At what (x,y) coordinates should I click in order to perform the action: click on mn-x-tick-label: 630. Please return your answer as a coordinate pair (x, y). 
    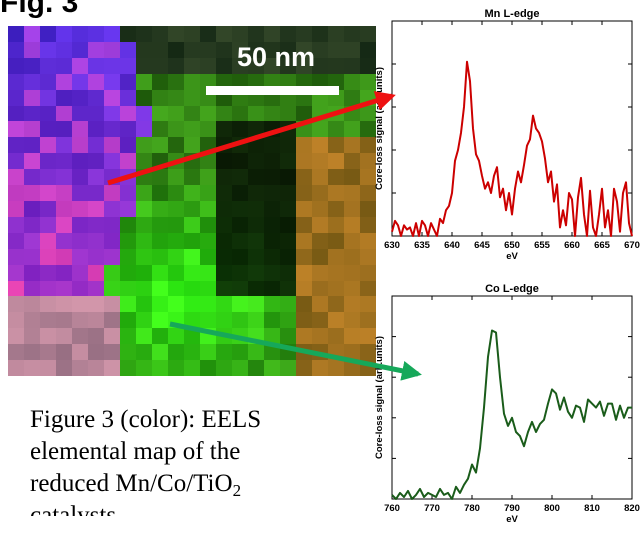
    Looking at the image, I should click on (392, 245).